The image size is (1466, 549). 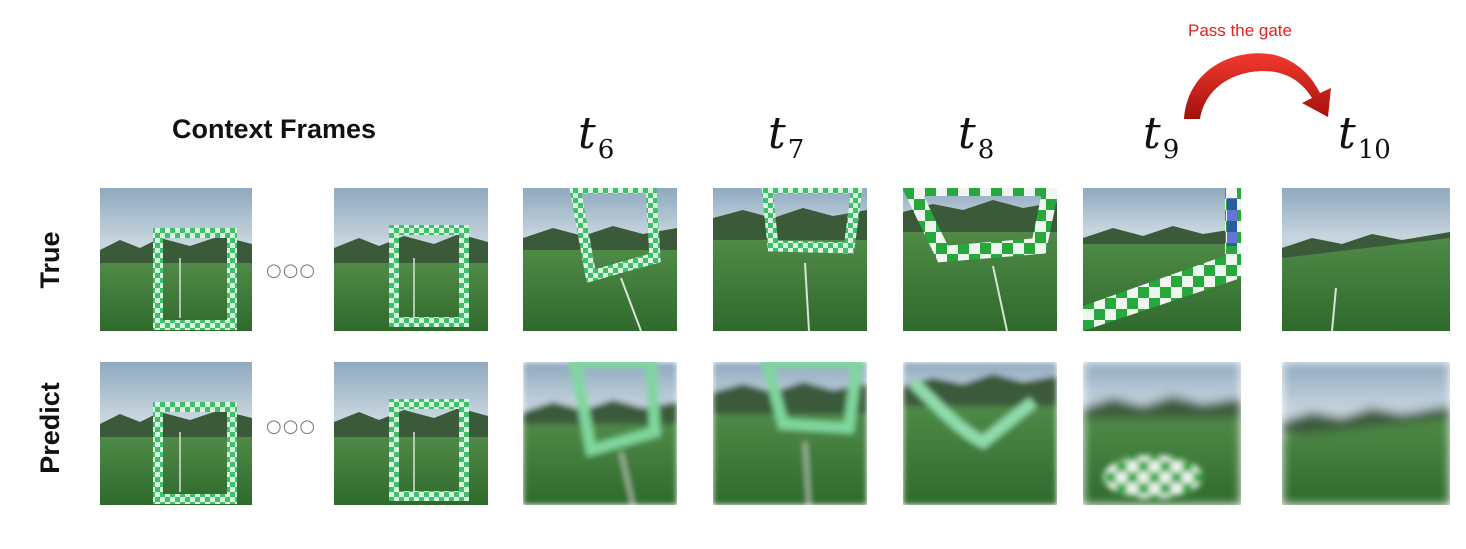 What do you see at coordinates (274, 129) in the screenshot?
I see `context-frames-title: Context Frames` at bounding box center [274, 129].